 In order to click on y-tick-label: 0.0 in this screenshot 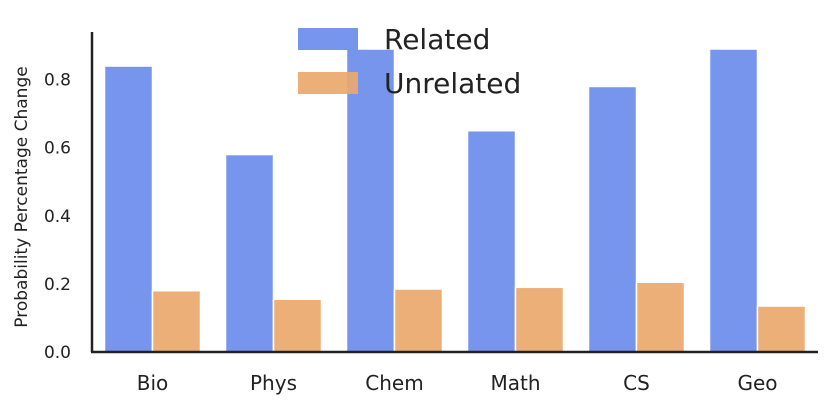, I will do `click(57, 353)`.